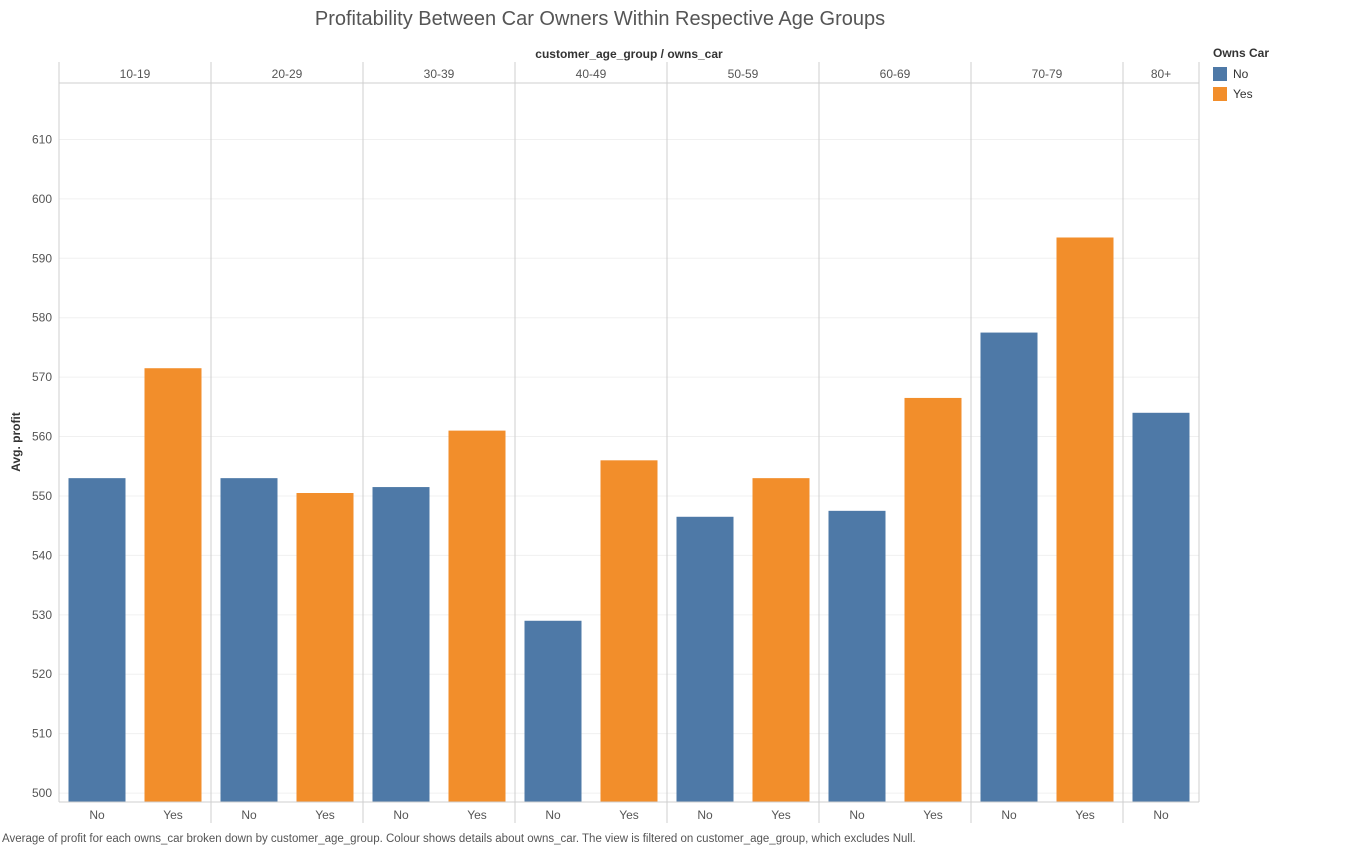 This screenshot has width=1351, height=849. What do you see at coordinates (42, 258) in the screenshot?
I see `y-tick-590: 590` at bounding box center [42, 258].